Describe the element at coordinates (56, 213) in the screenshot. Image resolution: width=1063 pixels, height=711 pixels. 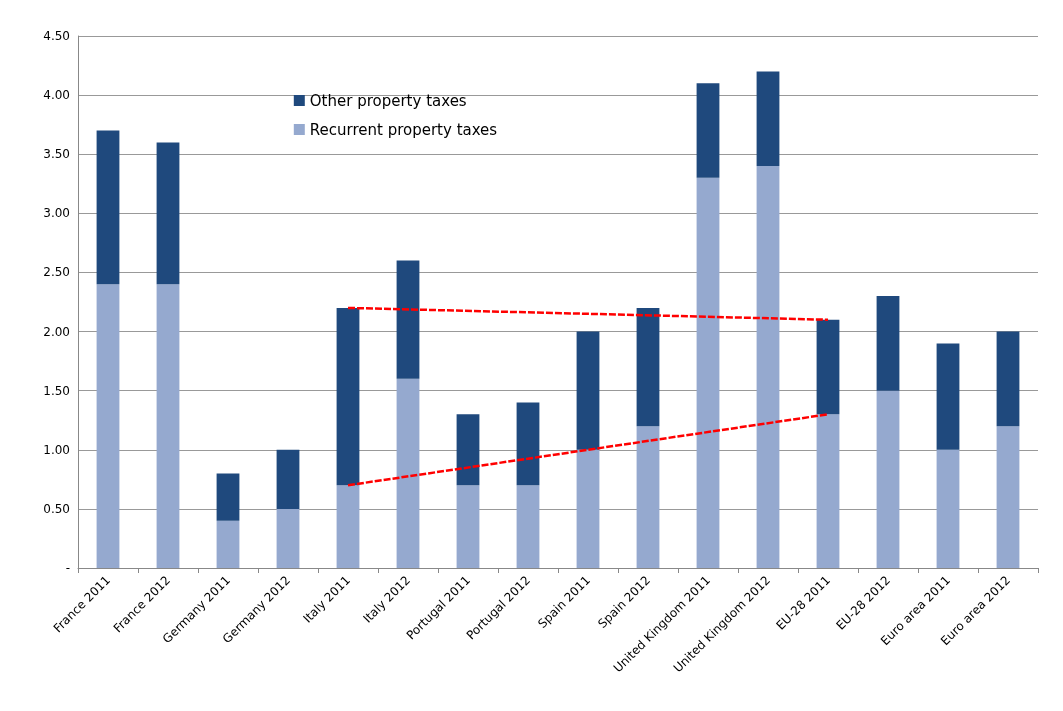
I see `y-tick-label: 3.00` at that location.